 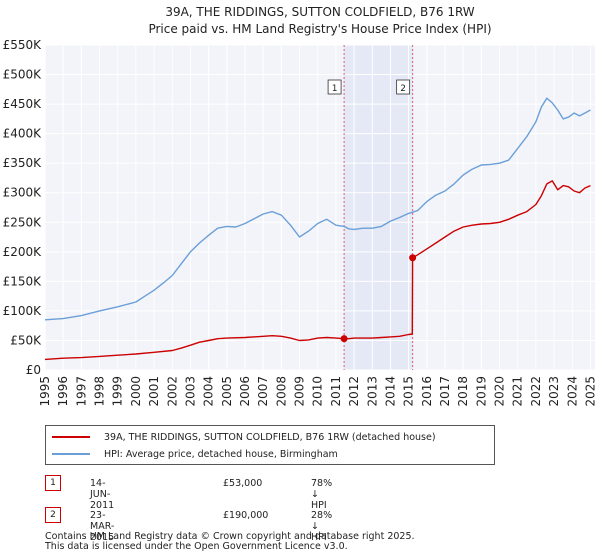 I want to click on y-tick-label: £50K, so click(x=26, y=340).